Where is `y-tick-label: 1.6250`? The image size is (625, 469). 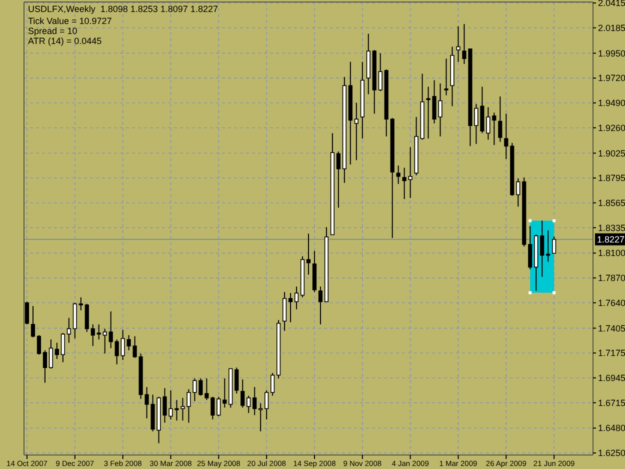 y-tick-label: 1.6250 is located at coordinates (611, 453).